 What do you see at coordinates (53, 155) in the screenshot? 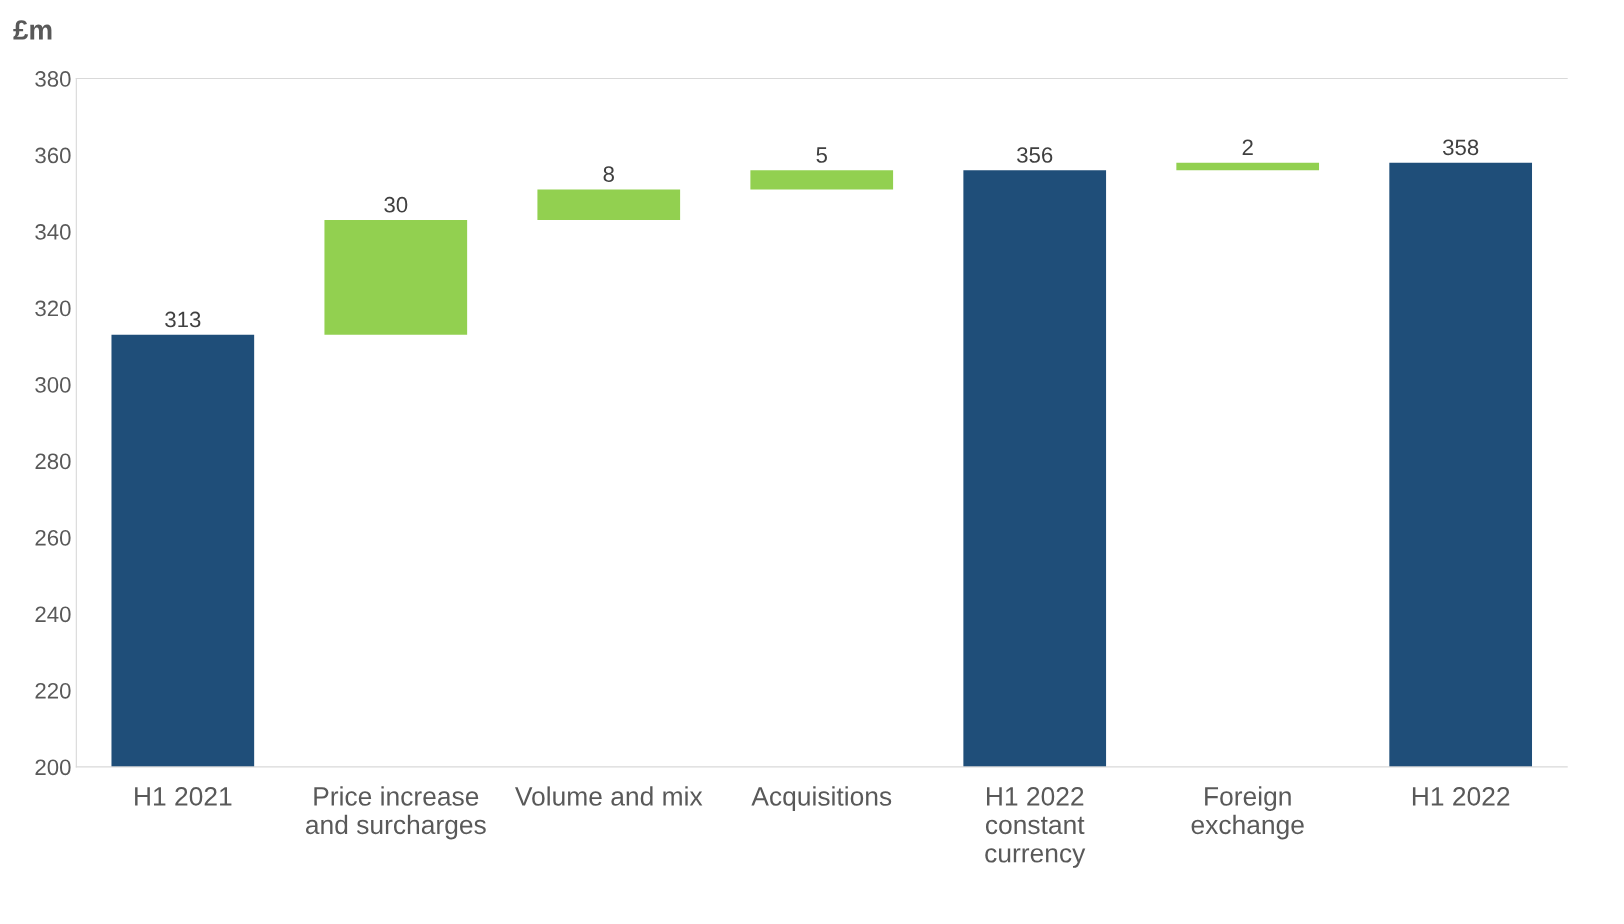
I see `y-tick-label: 360` at bounding box center [53, 155].